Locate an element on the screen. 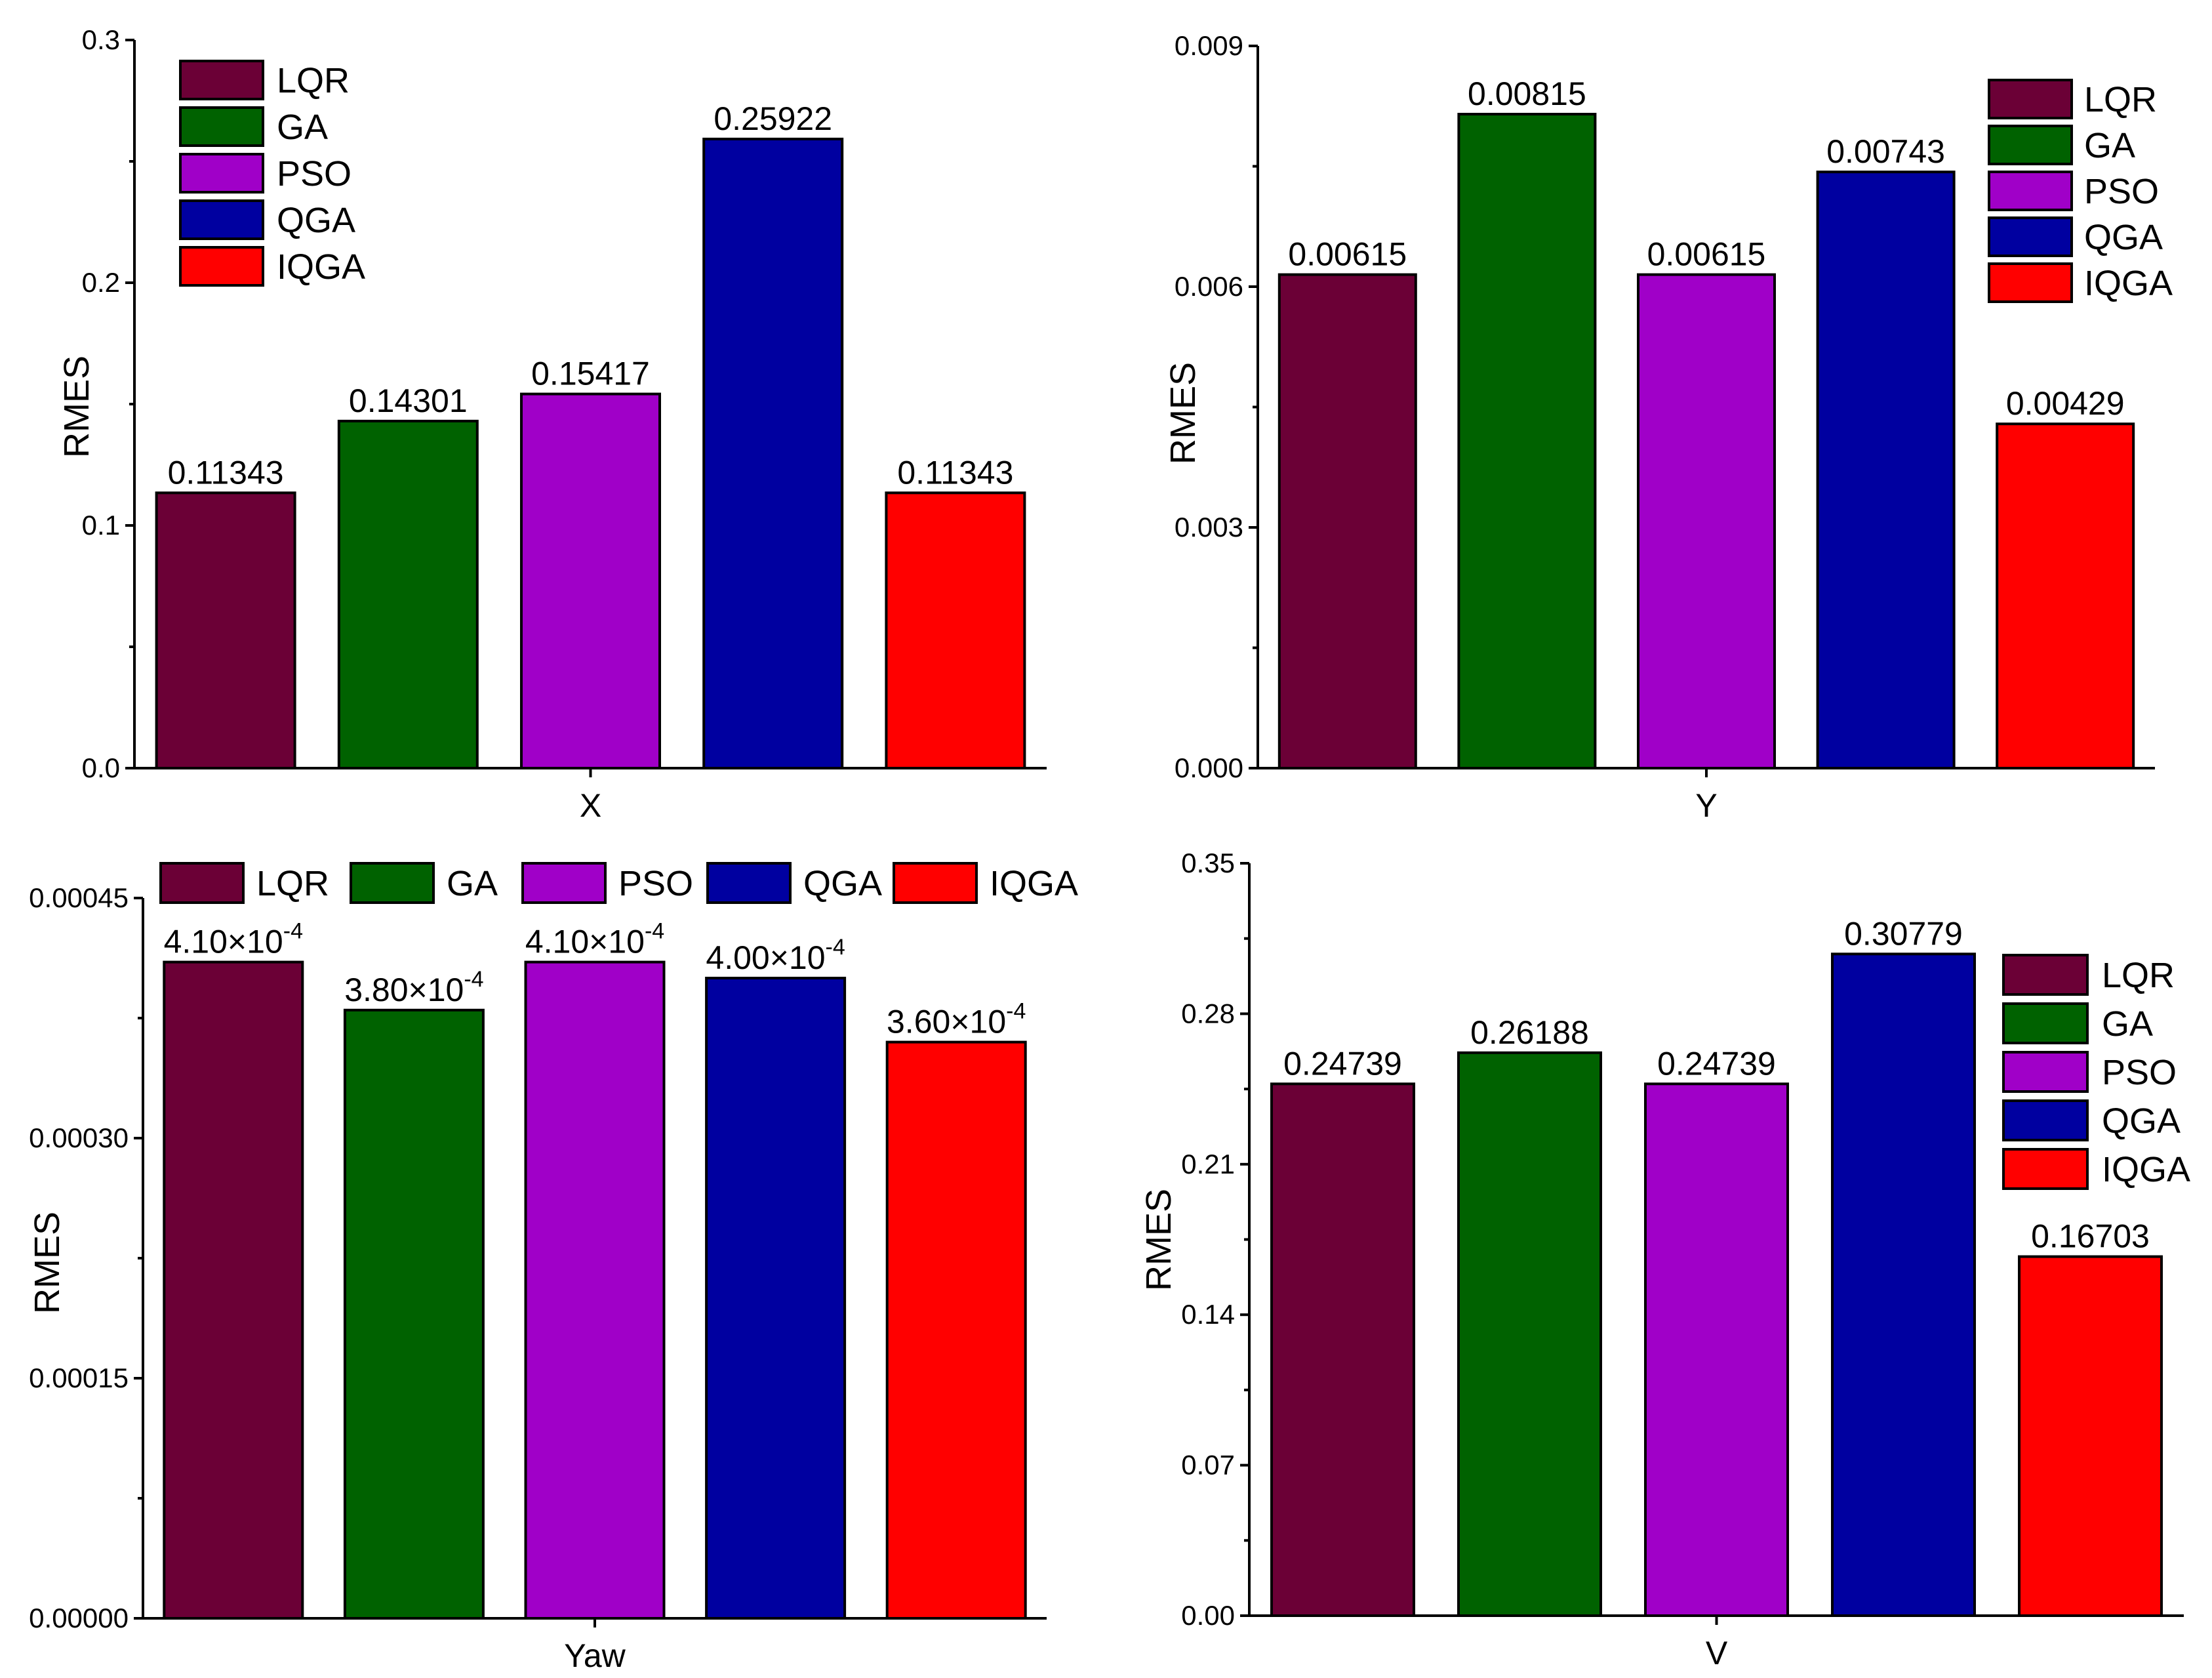  data-label: 0.14301 is located at coordinates (409, 400).